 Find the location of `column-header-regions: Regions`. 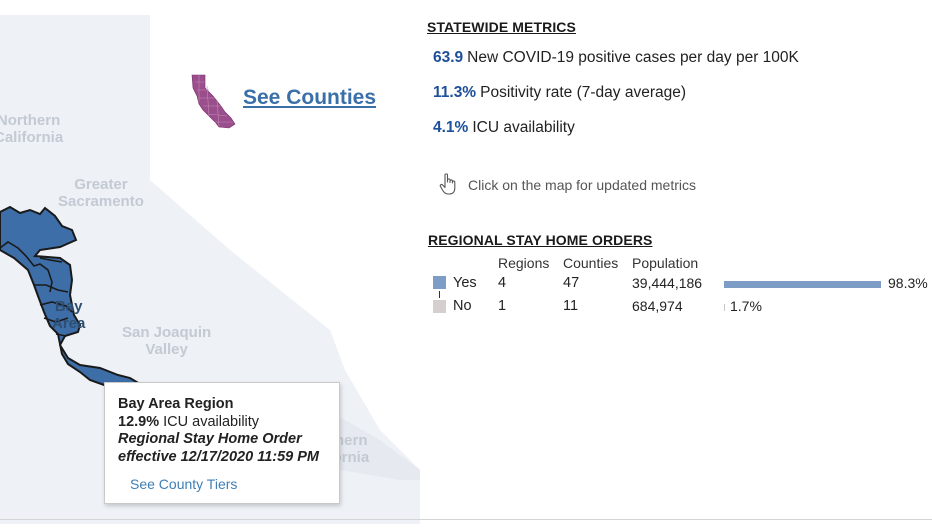

column-header-regions: Regions is located at coordinates (524, 263).